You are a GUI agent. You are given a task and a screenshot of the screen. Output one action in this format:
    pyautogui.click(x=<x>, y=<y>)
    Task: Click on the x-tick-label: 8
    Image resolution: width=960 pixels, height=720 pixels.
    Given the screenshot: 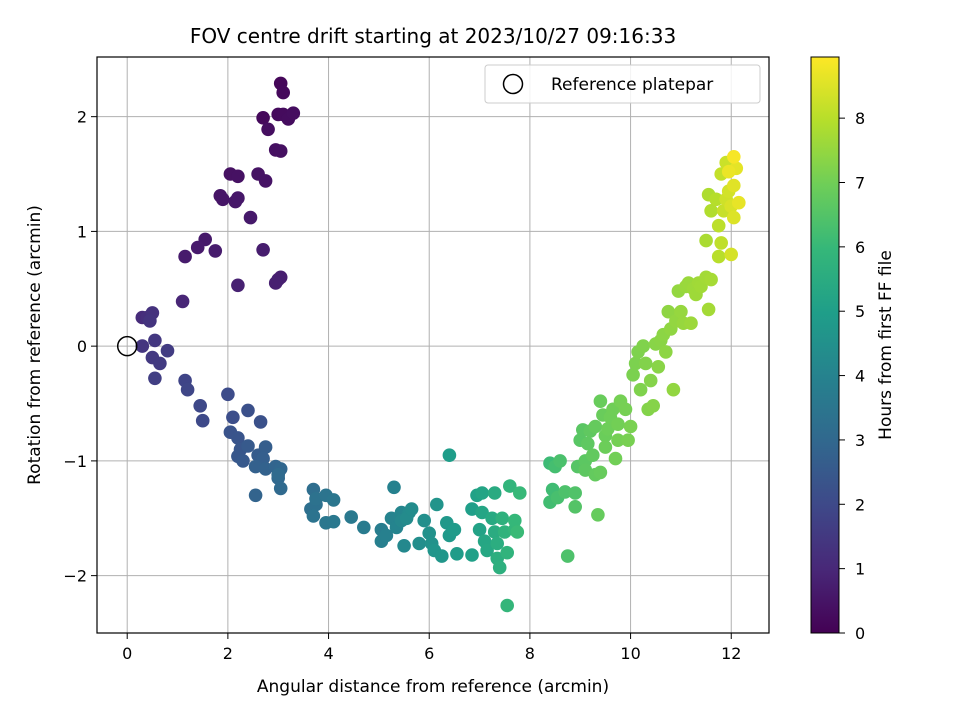 What is the action you would take?
    pyautogui.click(x=530, y=653)
    